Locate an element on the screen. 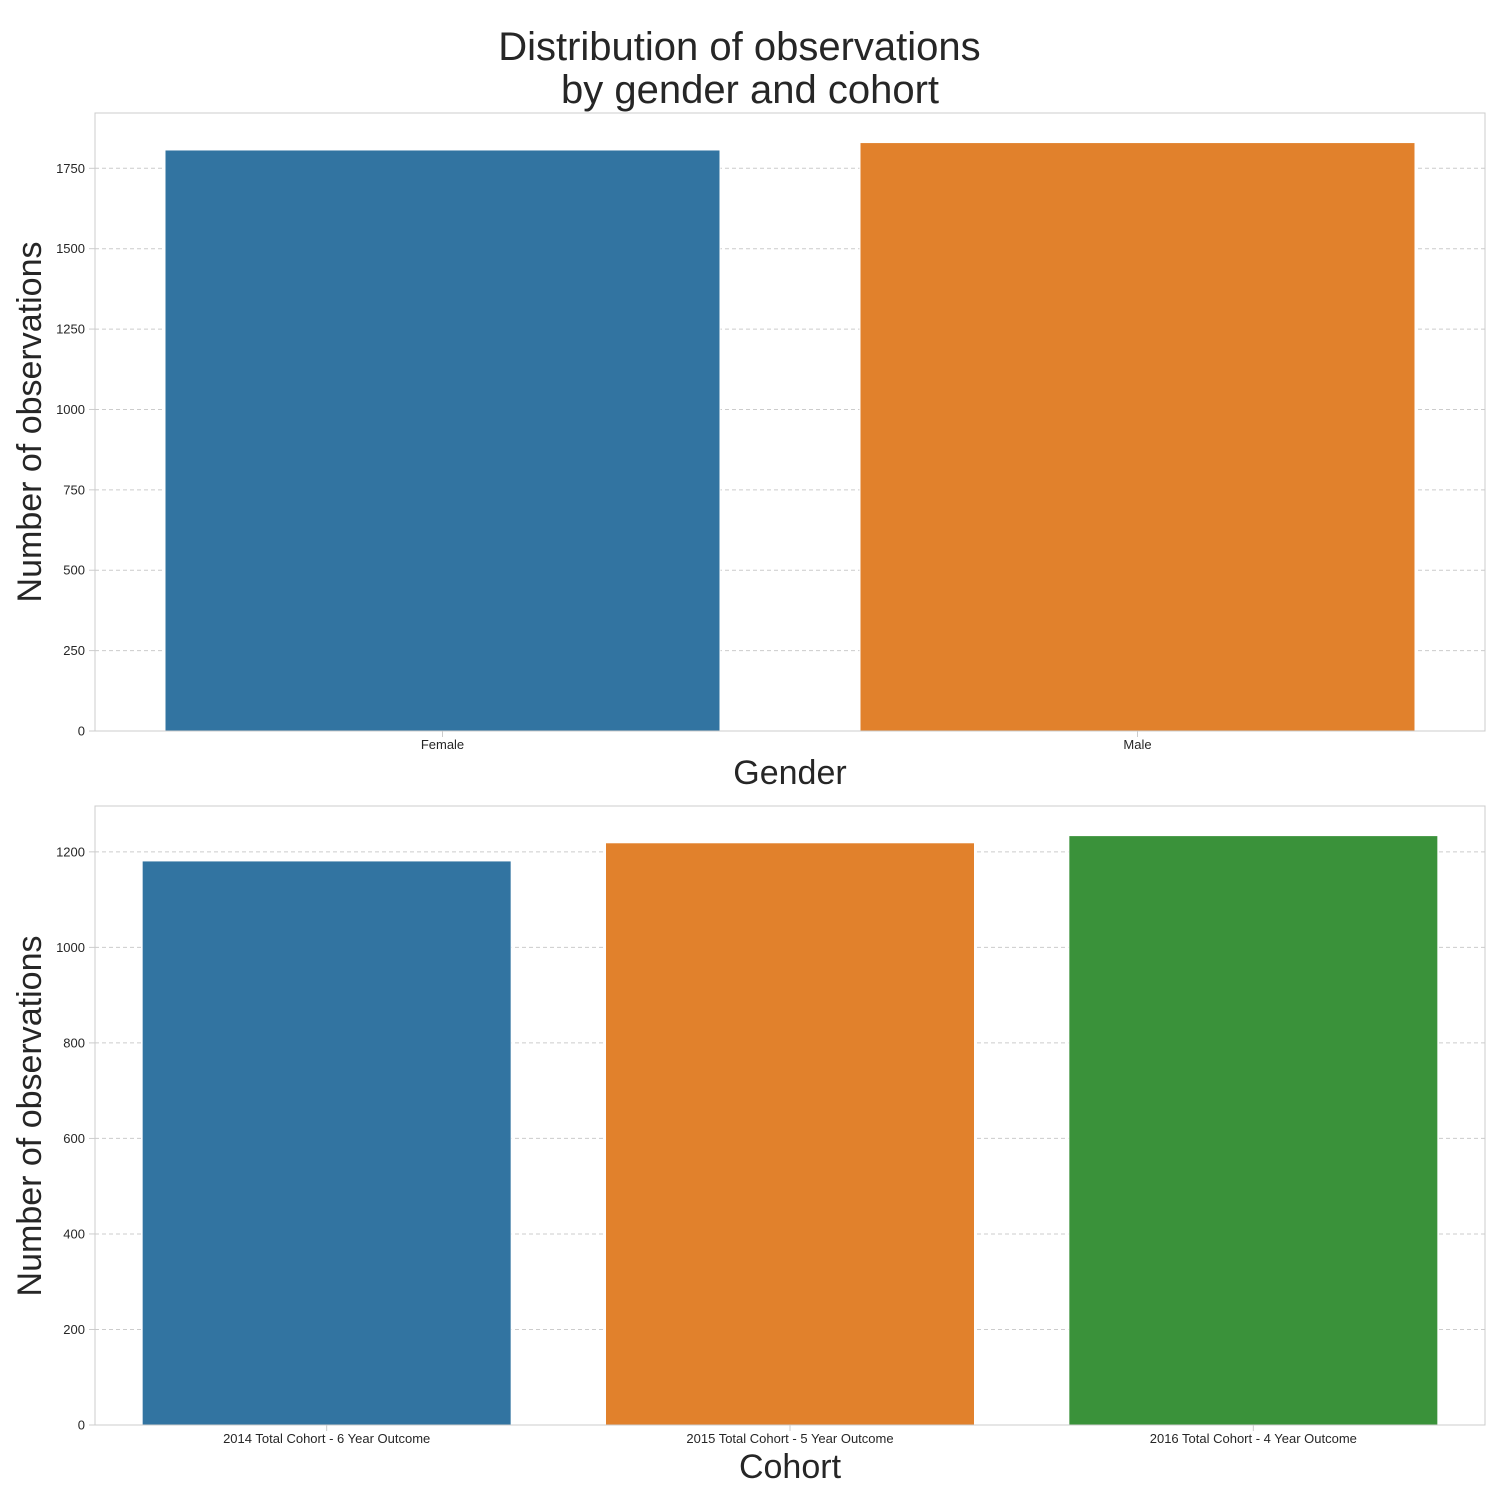  x-axis-label: Cohort is located at coordinates (790, 1467).